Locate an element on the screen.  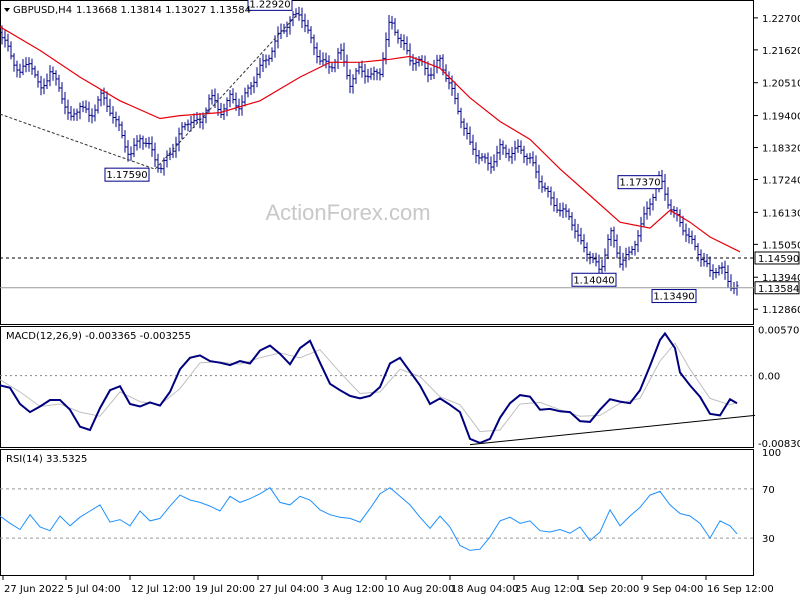
price-y-tick-label: 1.17240 is located at coordinates (781, 181).